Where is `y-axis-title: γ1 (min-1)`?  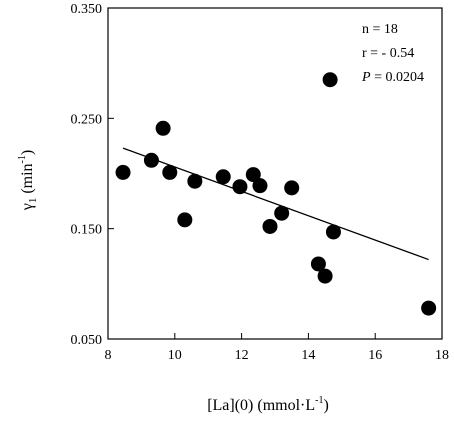
y-axis-title: γ1 (min-1) is located at coordinates (28, 180).